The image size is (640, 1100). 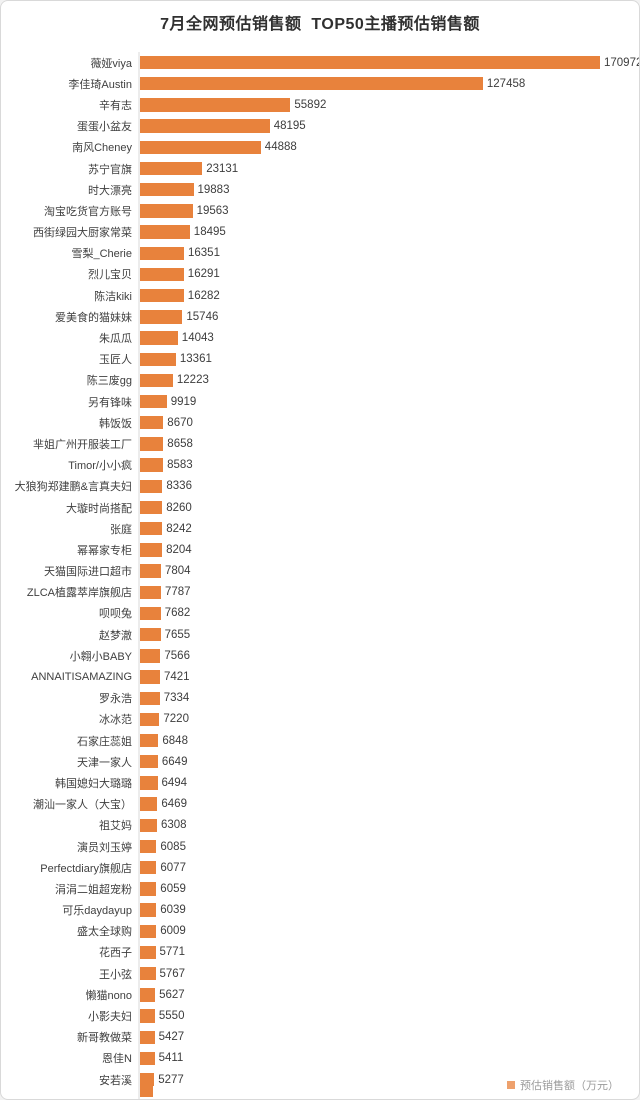 What do you see at coordinates (180, 465) in the screenshot?
I see `bar-value: 8583` at bounding box center [180, 465].